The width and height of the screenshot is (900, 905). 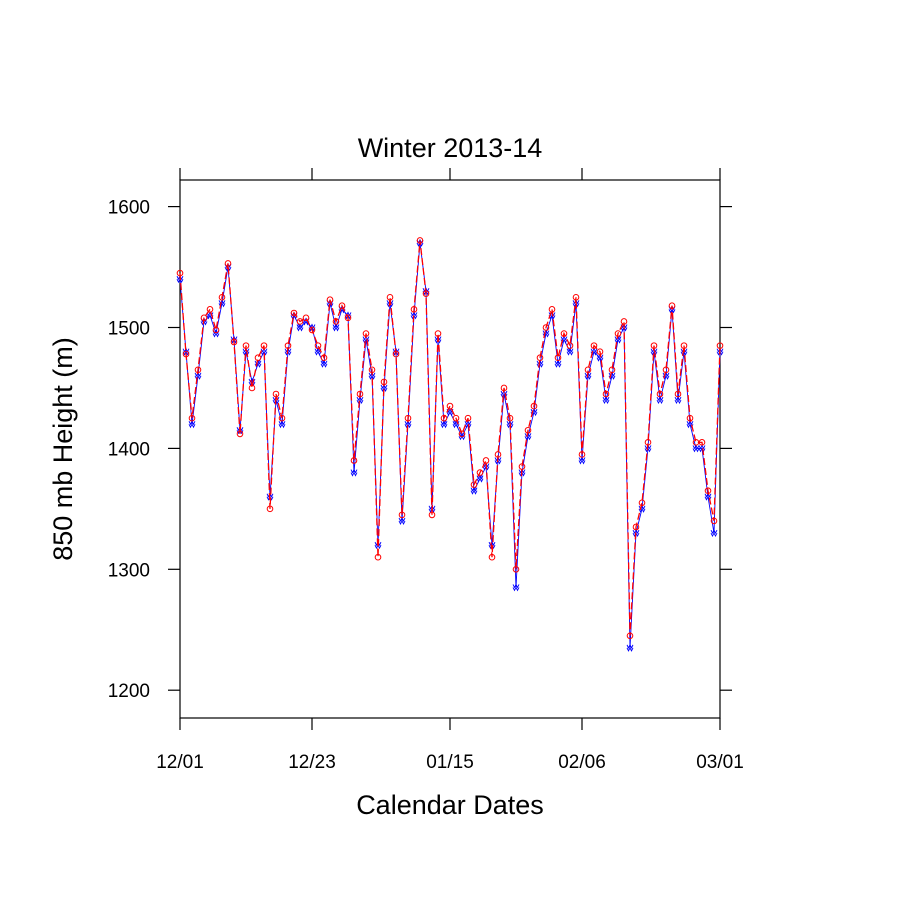 I want to click on x-tick-label: 02/06, so click(x=582, y=762).